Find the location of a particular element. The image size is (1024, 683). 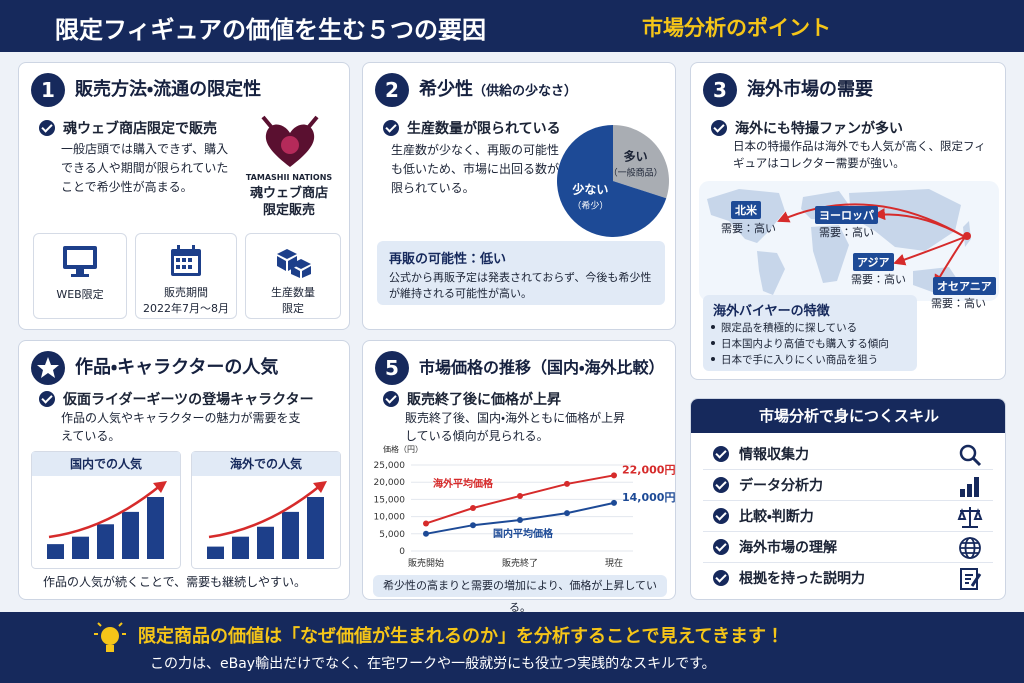

bar-chart-header is located at coordinates (106, 464).